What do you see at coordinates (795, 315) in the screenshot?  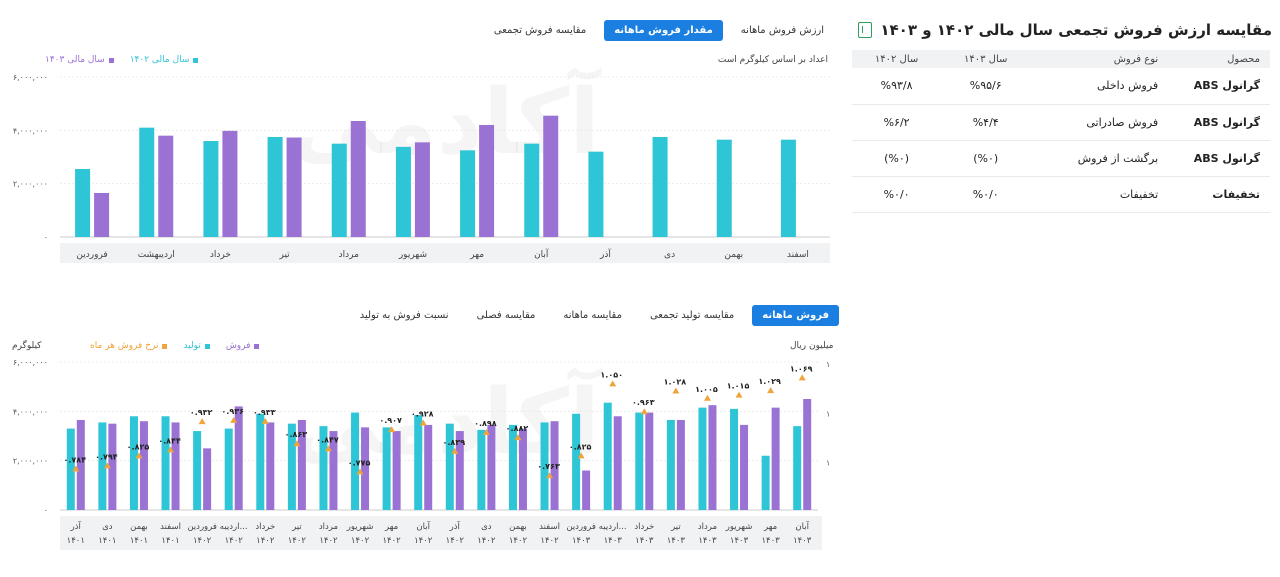 I see `bottom-tab-0: فروش ماهانه` at bounding box center [795, 315].